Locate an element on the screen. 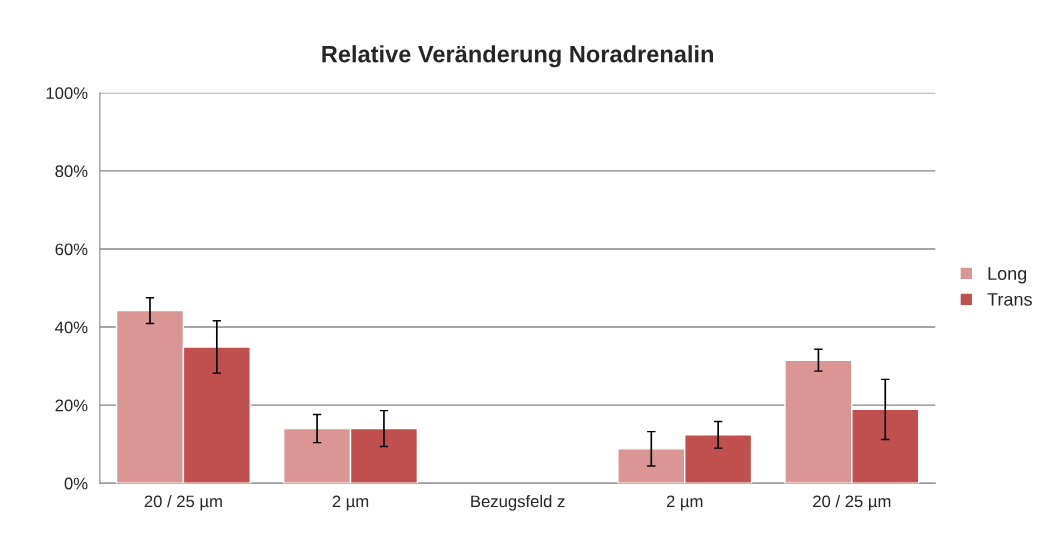 The image size is (1051, 546). x-tick-label: Bezugsfeld z is located at coordinates (518, 503).